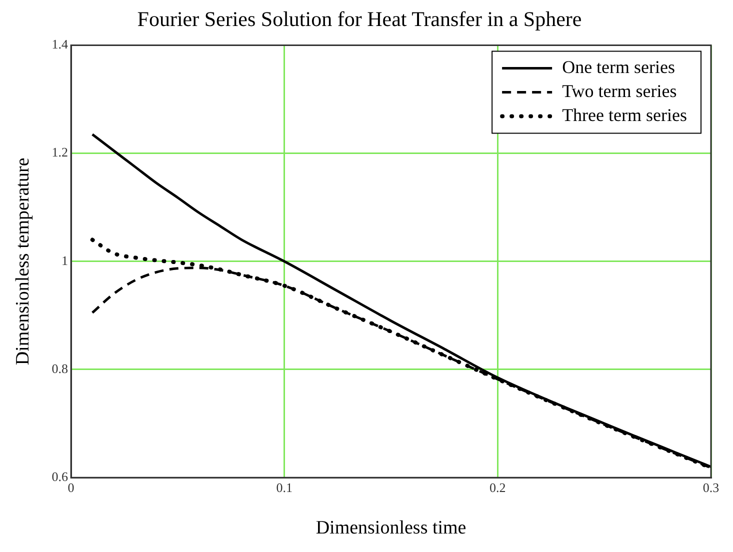  What do you see at coordinates (60, 152) in the screenshot?
I see `y-tick-label: 1.2` at bounding box center [60, 152].